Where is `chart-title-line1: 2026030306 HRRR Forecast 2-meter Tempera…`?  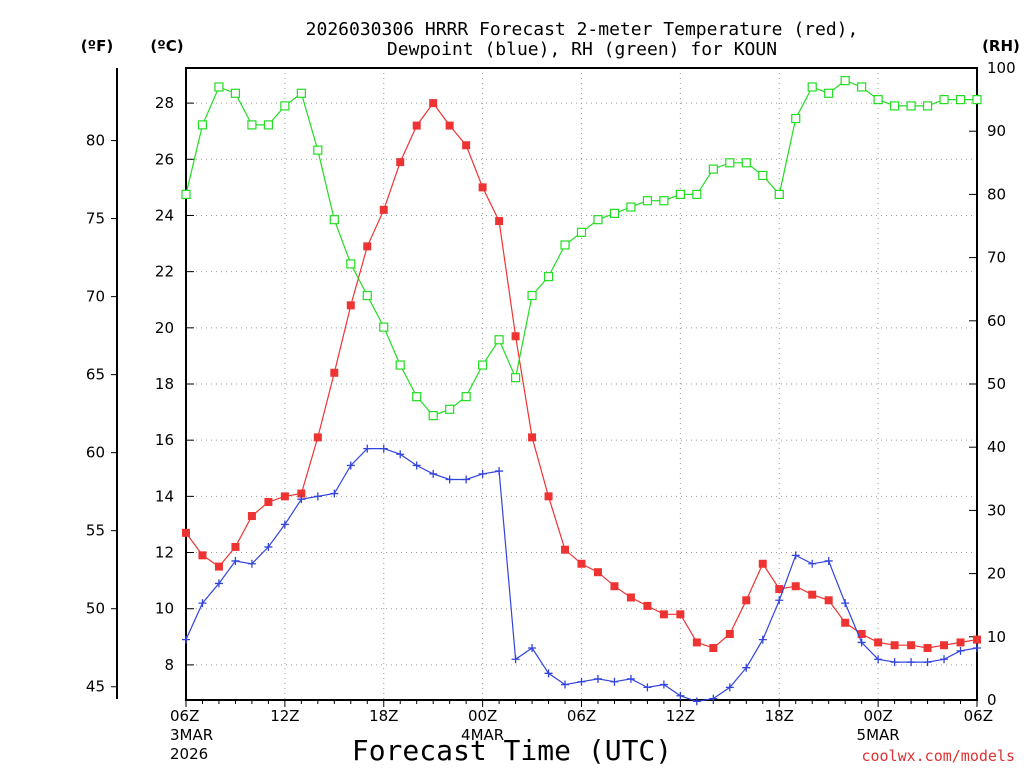 chart-title-line1: 2026030306 HRRR Forecast 2-meter Tempera… is located at coordinates (582, 29).